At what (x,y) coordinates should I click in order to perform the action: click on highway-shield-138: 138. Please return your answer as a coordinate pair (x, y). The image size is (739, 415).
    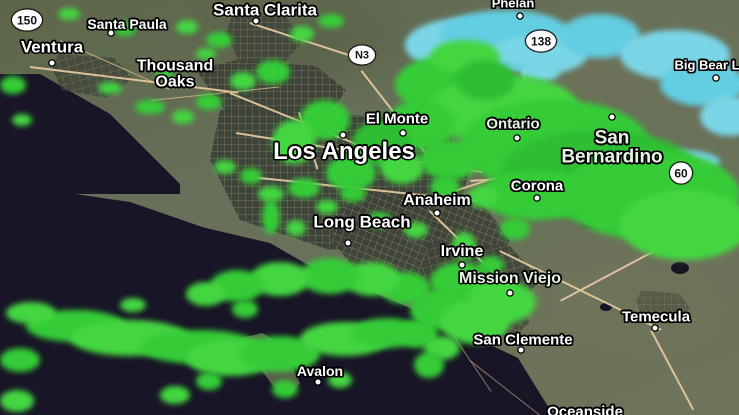
    Looking at the image, I should click on (541, 41).